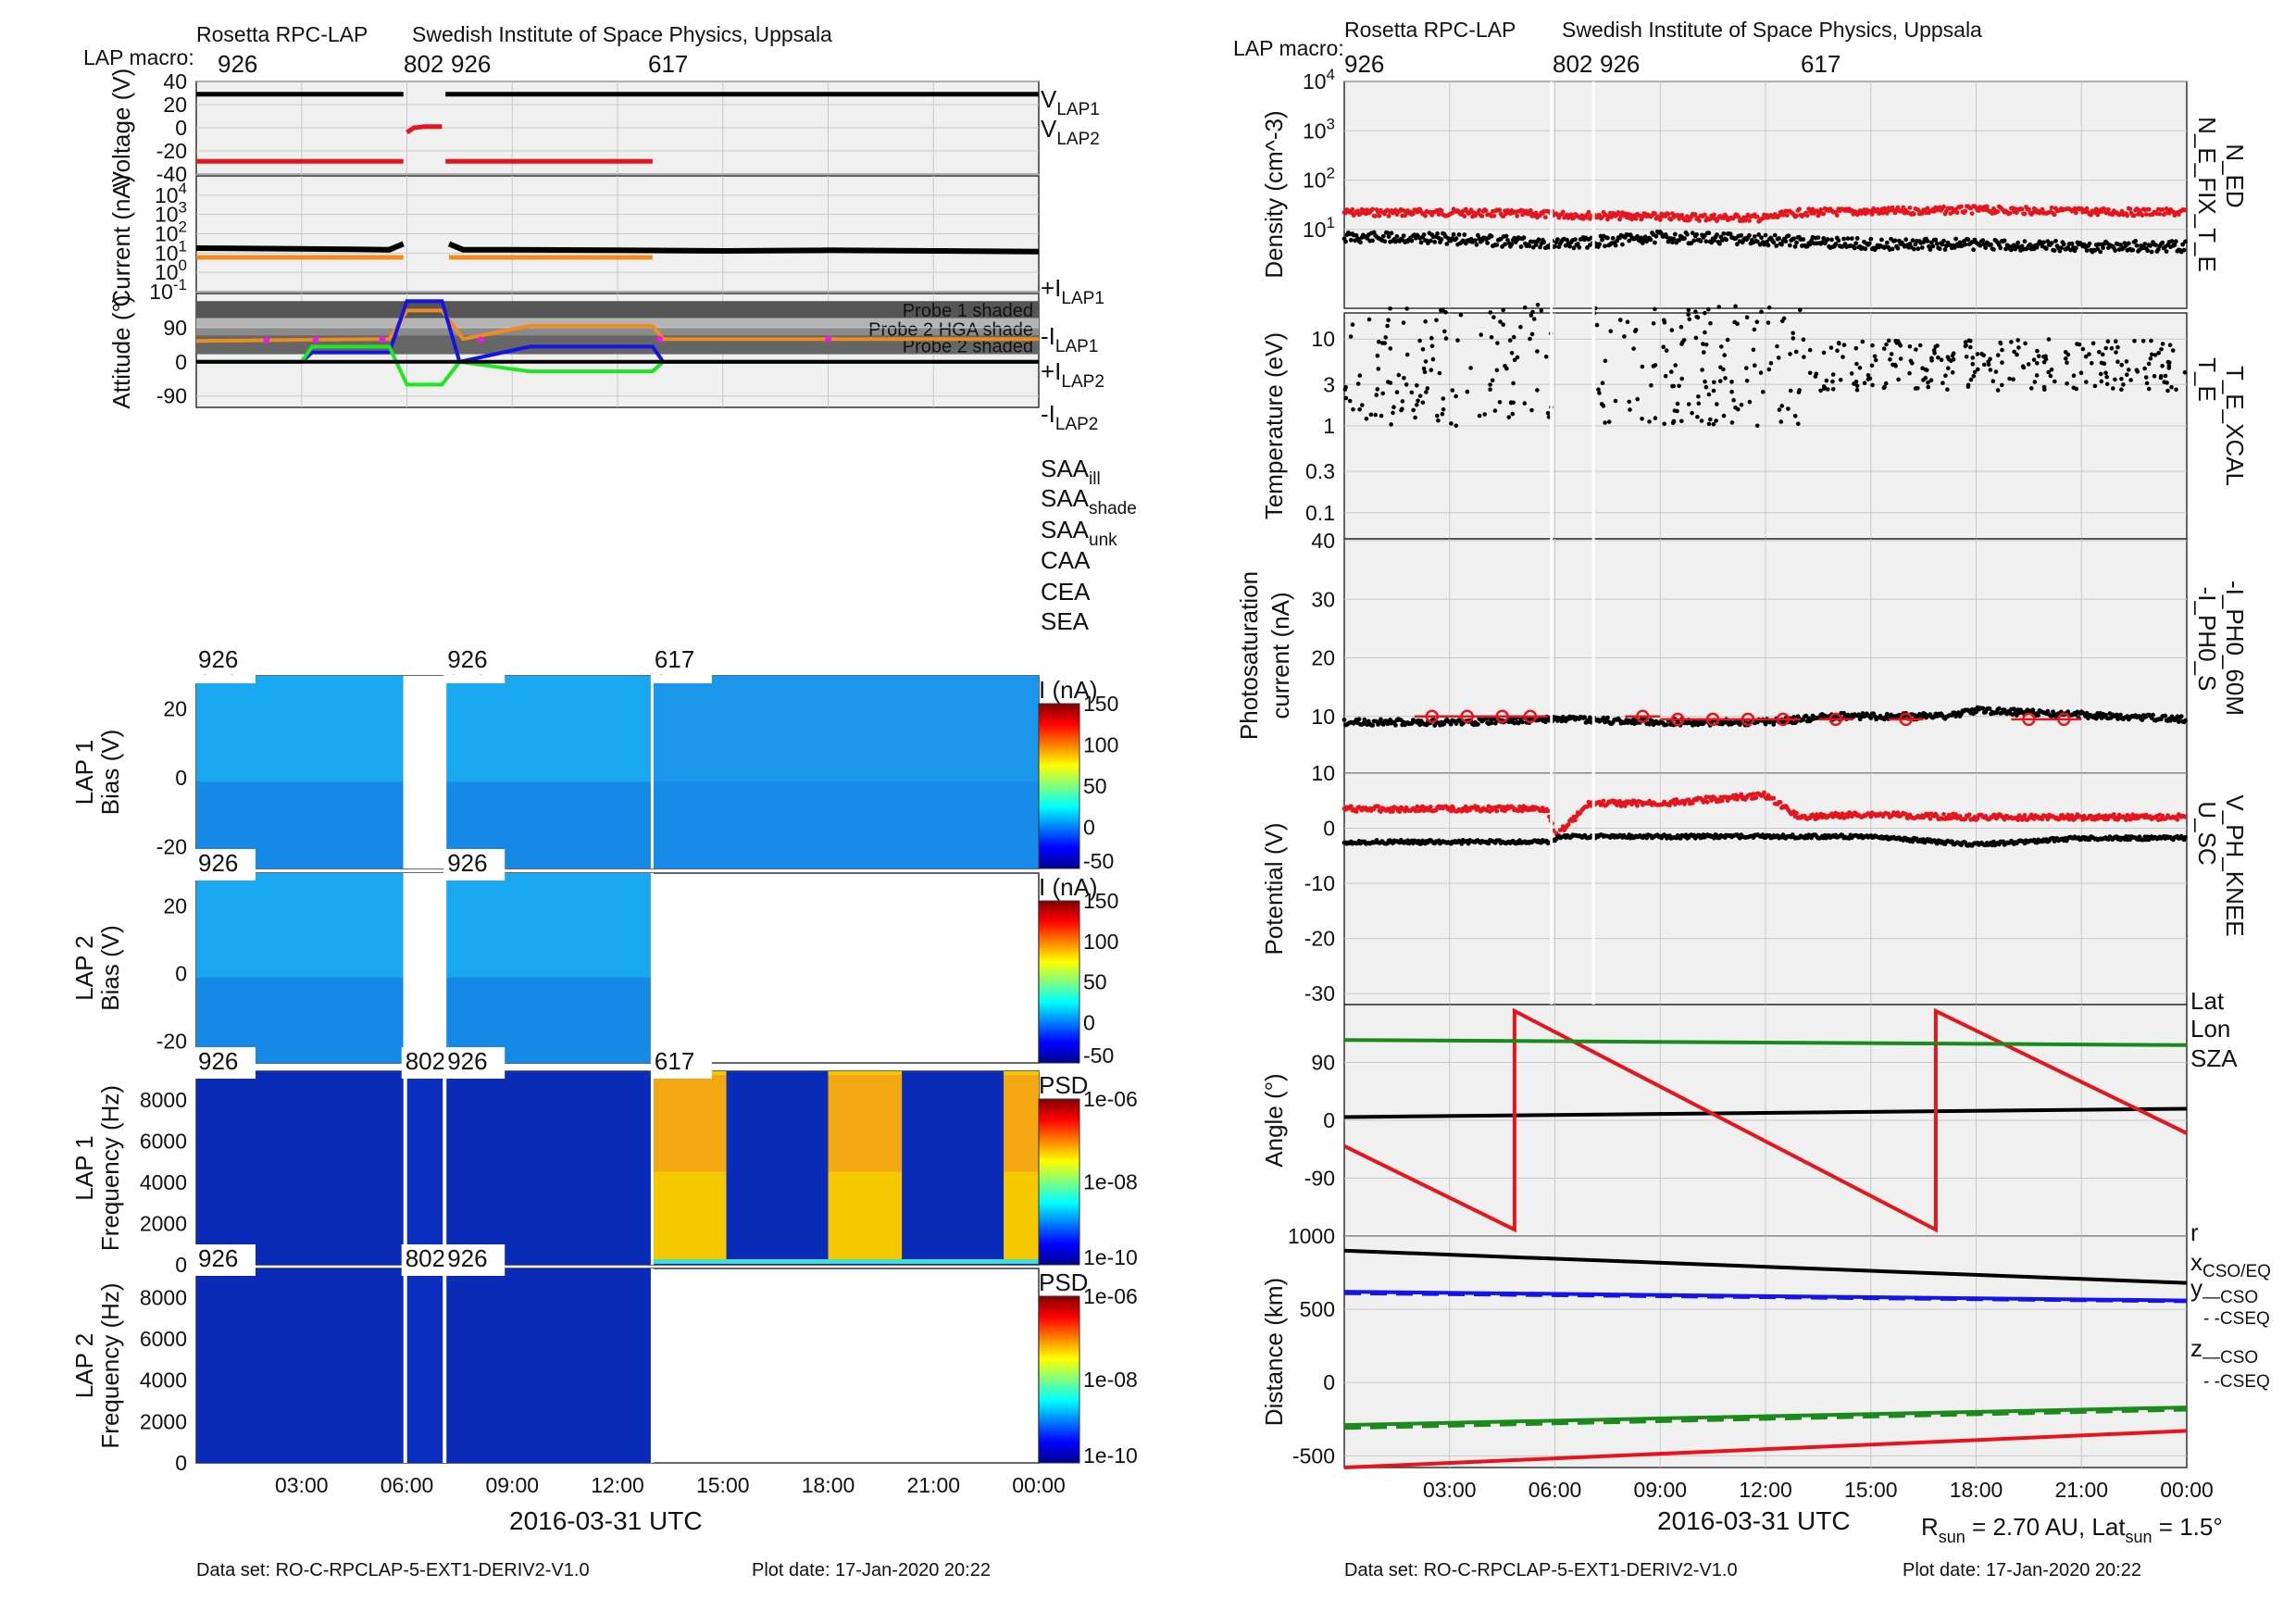 The height and width of the screenshot is (1624, 2296). Describe the element at coordinates (1098, 1055) in the screenshot. I see `lap2-bias-colorbar-tick: -50` at that location.